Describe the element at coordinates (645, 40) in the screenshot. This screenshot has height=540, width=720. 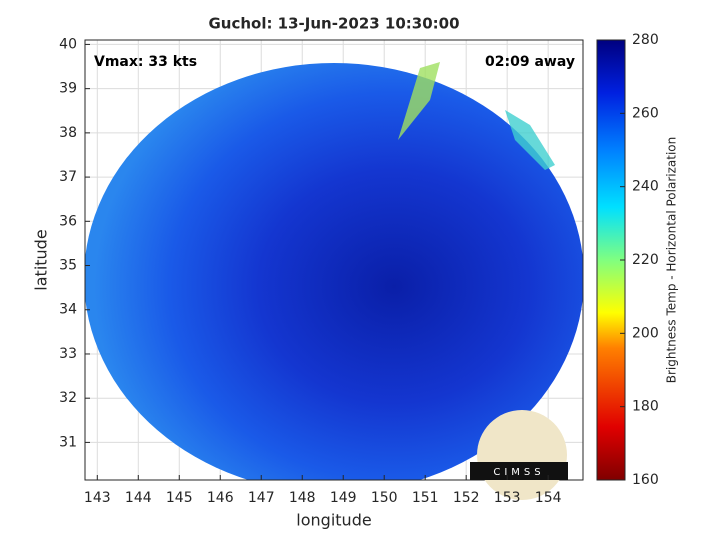
I see `colorbar-tick-label: 280` at that location.